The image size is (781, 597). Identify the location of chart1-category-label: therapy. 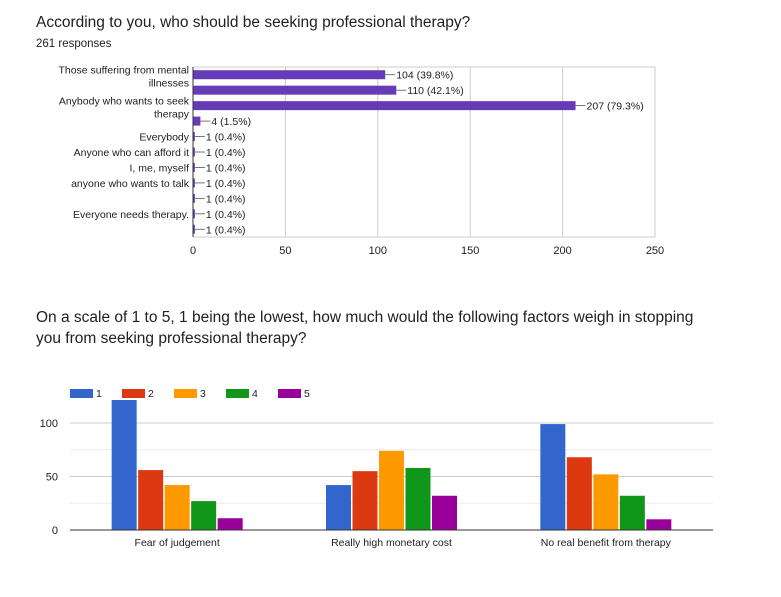
(172, 115).